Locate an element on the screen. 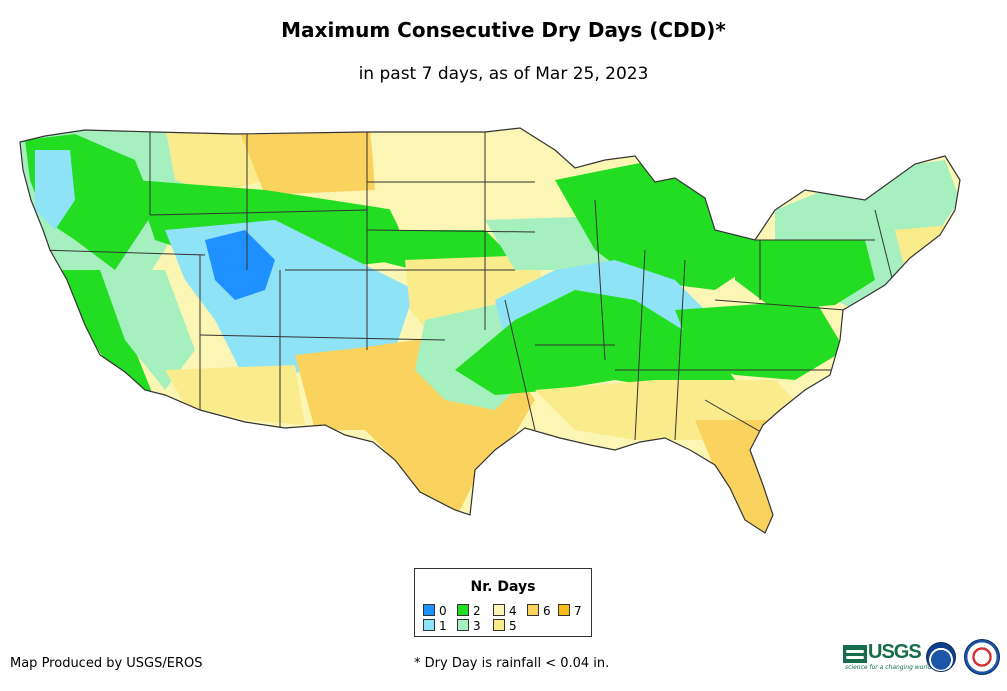  map-credit: Map Produced by USGS/EROS is located at coordinates (106, 663).